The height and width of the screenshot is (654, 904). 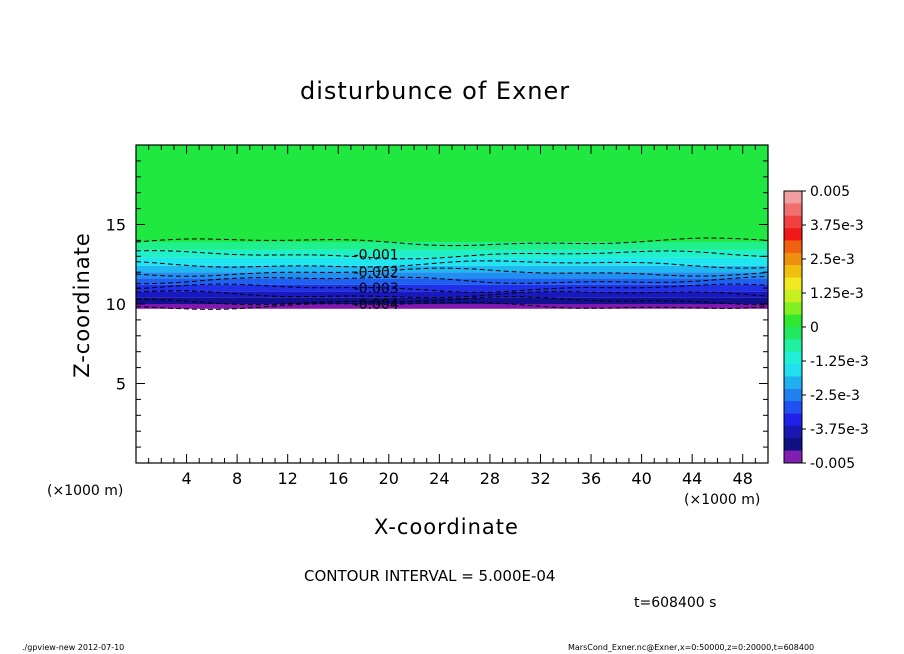 I want to click on colorbar-tick-label: -1.25e-3, so click(x=839, y=362).